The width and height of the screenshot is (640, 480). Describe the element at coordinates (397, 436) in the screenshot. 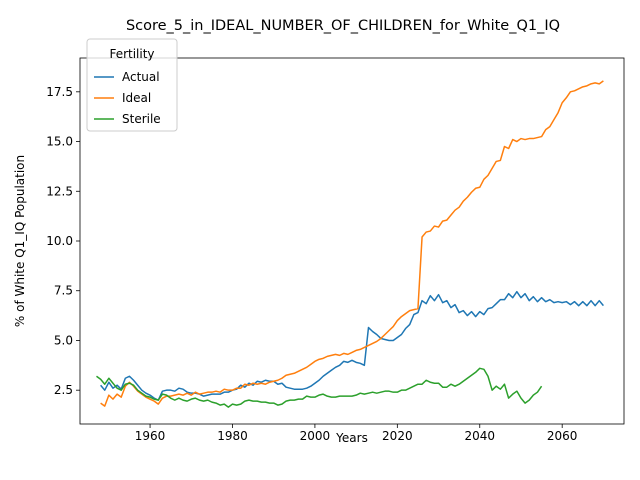

I see `x-tick-label: 2020` at that location.